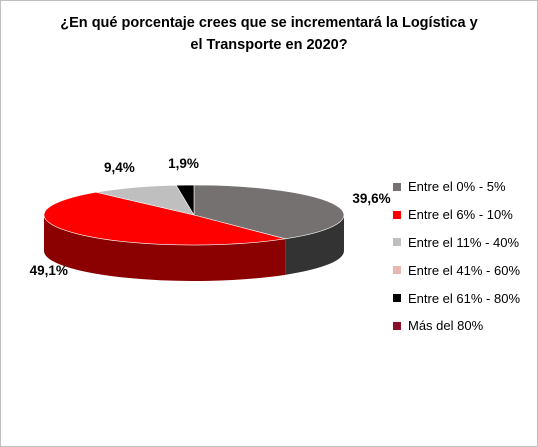  Describe the element at coordinates (48, 270) in the screenshot. I see `data-label-2: 49,1%` at that location.